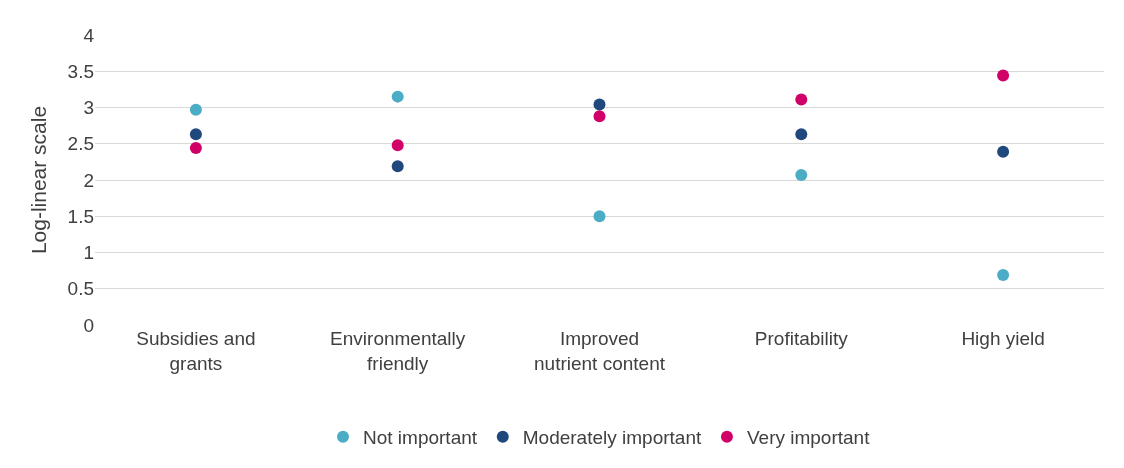 The image size is (1124, 468). What do you see at coordinates (1003, 338) in the screenshot?
I see `x-tick-label: High yield` at bounding box center [1003, 338].